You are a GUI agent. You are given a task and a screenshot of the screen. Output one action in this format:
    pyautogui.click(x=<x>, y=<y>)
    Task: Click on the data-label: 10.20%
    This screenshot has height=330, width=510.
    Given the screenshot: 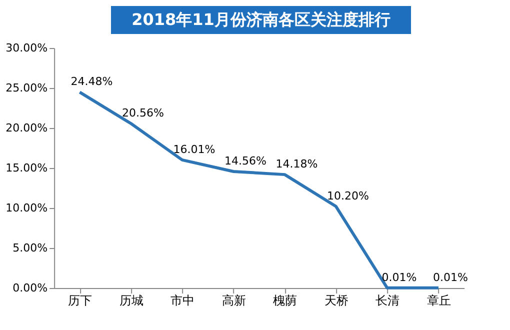 What is the action you would take?
    pyautogui.click(x=347, y=195)
    